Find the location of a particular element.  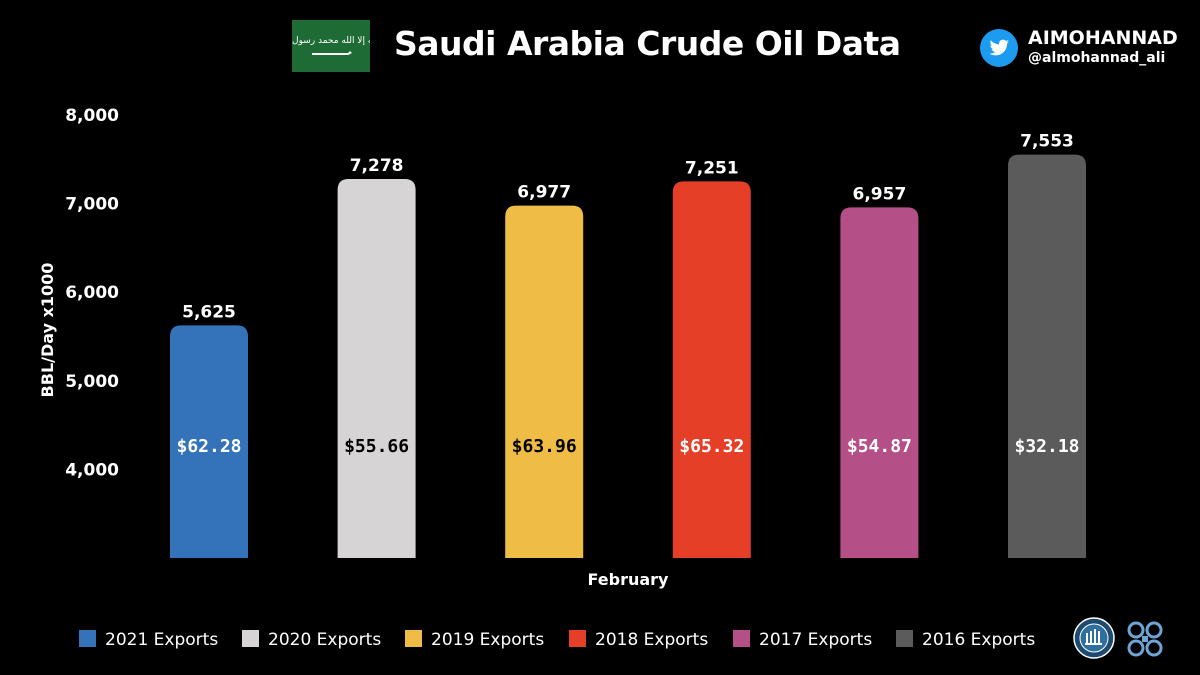

y-tick-label: 7,000 is located at coordinates (92, 205).